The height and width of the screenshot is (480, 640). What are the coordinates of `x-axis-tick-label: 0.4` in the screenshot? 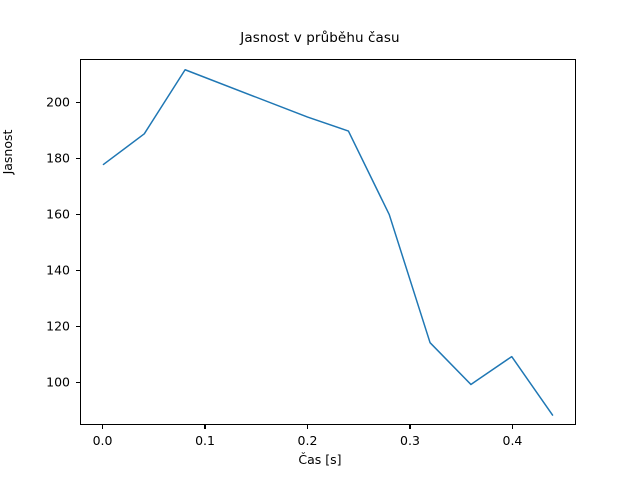 It's located at (512, 440).